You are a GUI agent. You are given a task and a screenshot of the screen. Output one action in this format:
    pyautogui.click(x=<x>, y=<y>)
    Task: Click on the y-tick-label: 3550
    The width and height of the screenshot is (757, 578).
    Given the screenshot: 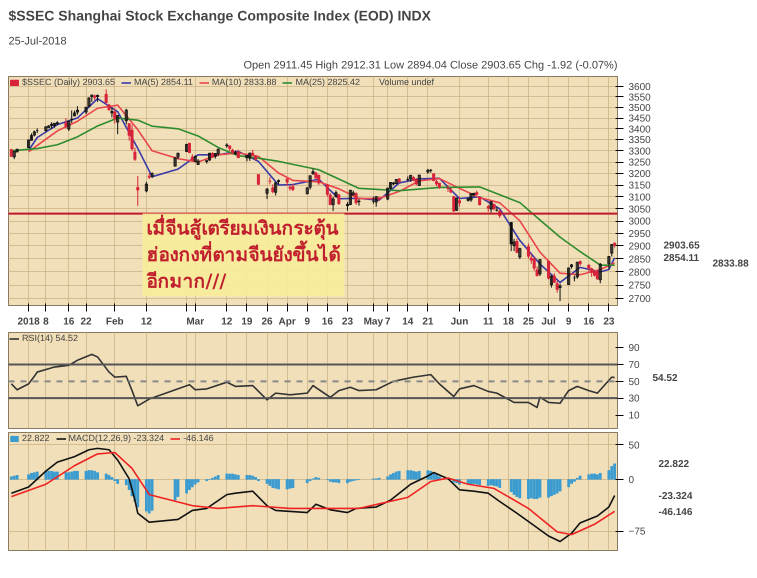 What is the action you would take?
    pyautogui.click(x=640, y=98)
    